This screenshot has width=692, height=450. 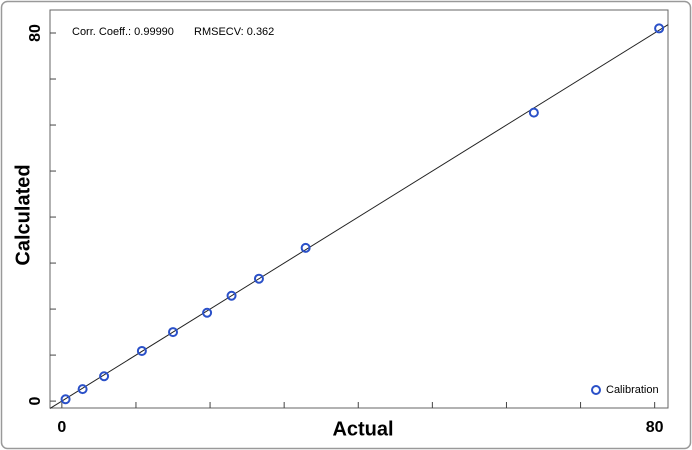 I want to click on annotation: RMSECV: 0.362, so click(x=234, y=32).